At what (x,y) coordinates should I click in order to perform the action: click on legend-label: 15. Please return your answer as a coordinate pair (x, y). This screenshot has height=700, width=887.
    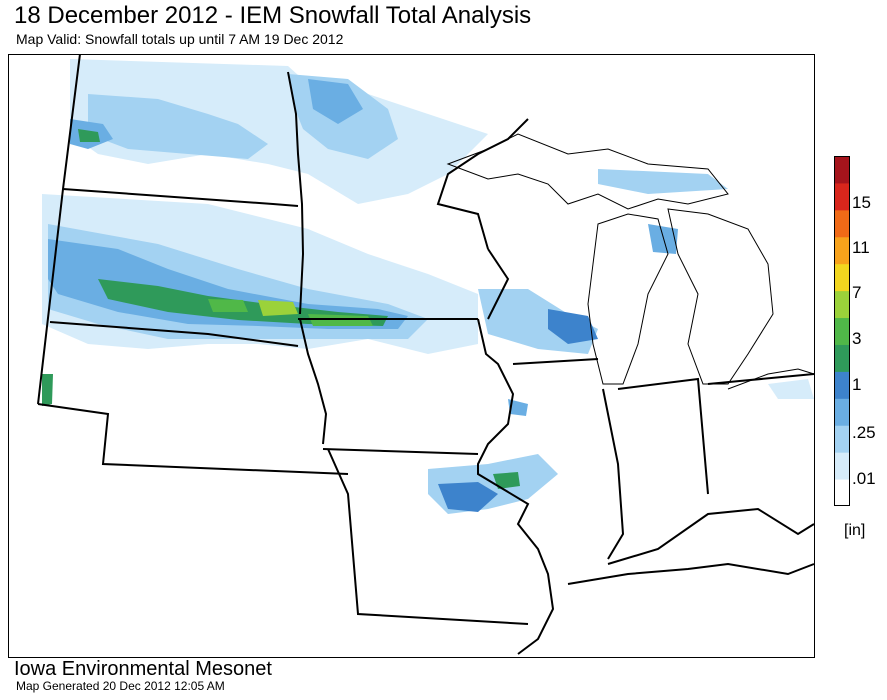
    Looking at the image, I should click on (861, 202).